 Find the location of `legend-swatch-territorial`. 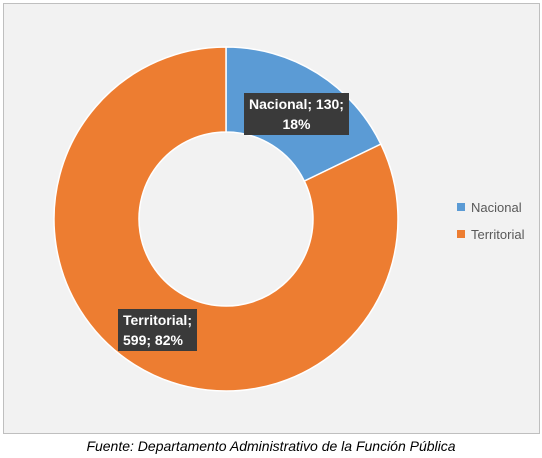

legend-swatch-territorial is located at coordinates (461, 234).